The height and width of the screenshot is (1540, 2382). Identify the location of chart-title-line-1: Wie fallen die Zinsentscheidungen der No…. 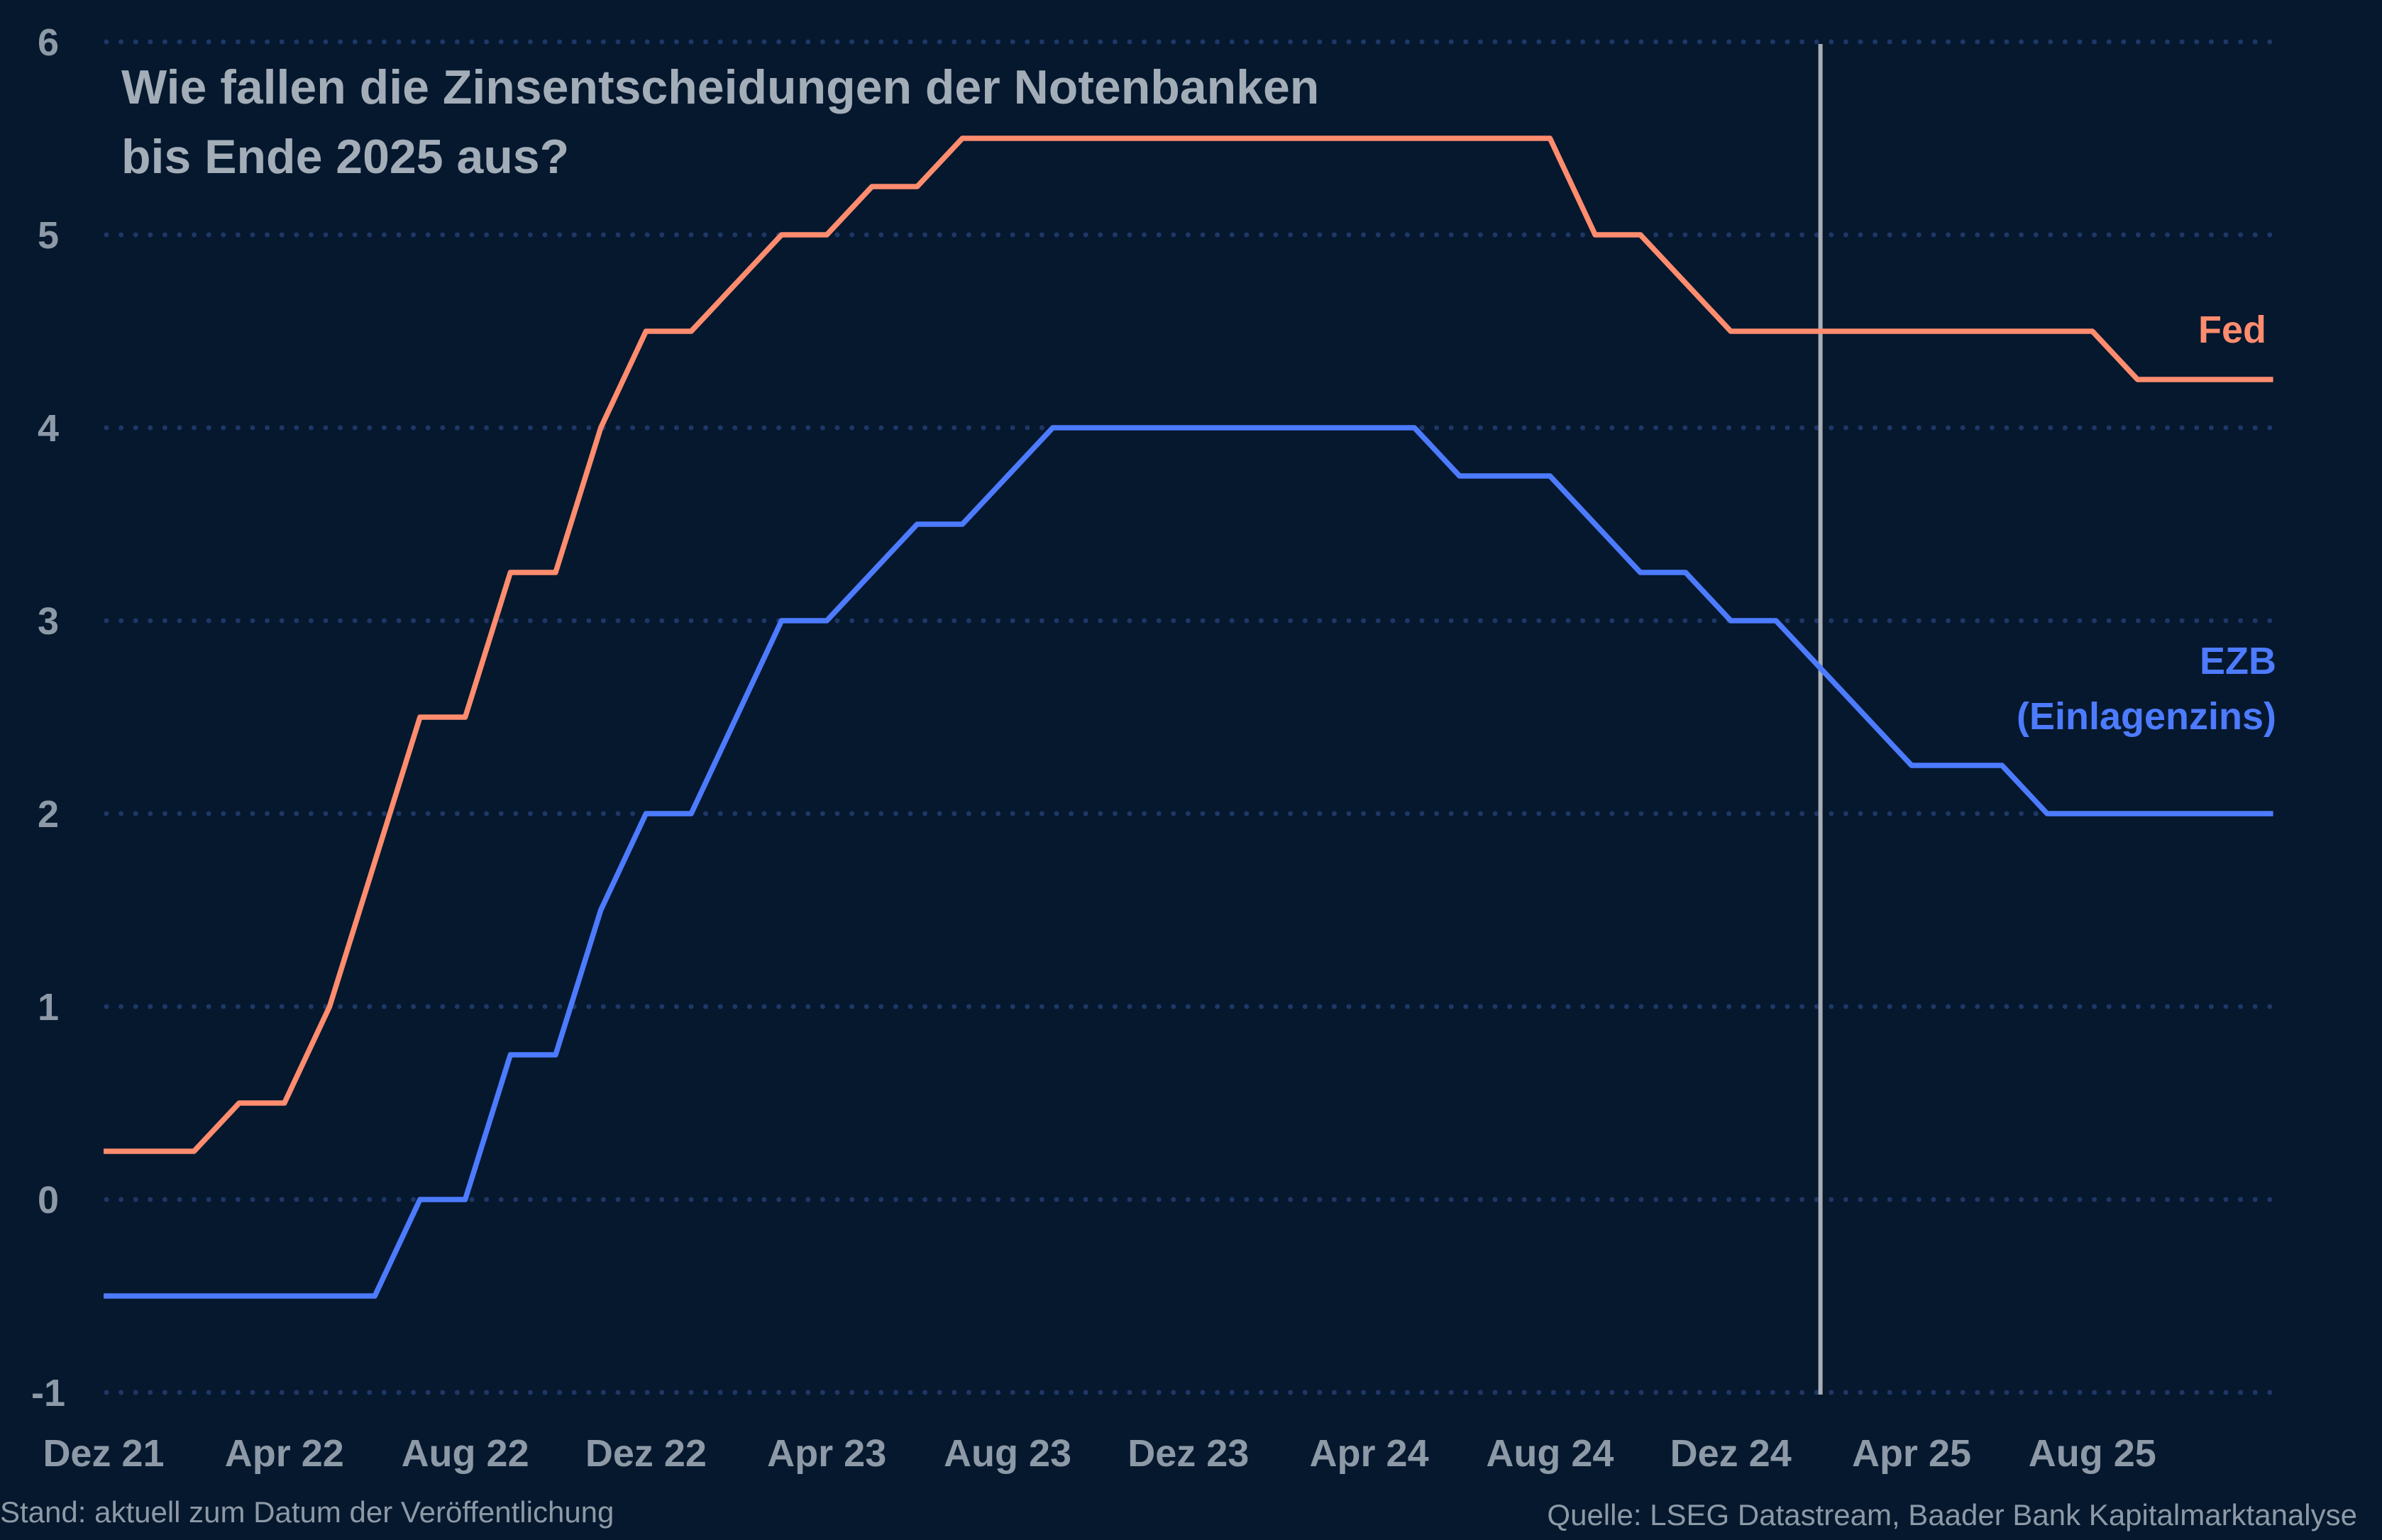
(720, 87).